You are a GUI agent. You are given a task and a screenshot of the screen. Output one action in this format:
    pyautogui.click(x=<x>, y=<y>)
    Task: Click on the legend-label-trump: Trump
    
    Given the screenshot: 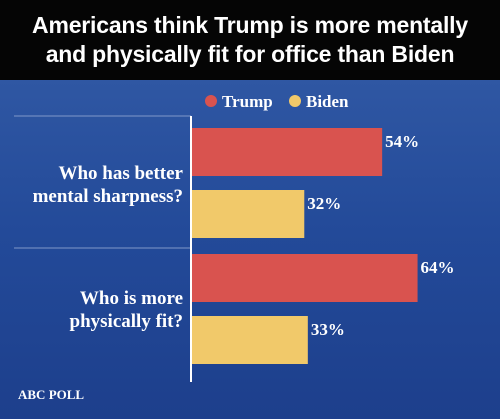 What is the action you would take?
    pyautogui.click(x=247, y=101)
    